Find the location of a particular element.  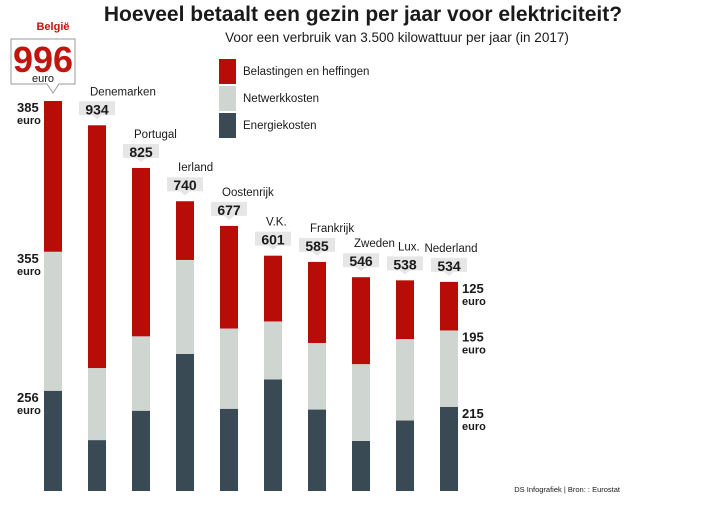

total-value-nederland: 534 is located at coordinates (449, 266).